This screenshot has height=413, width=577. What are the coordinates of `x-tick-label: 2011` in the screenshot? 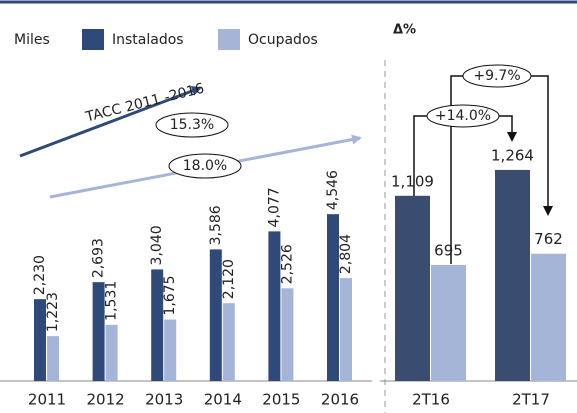 It's located at (47, 400).